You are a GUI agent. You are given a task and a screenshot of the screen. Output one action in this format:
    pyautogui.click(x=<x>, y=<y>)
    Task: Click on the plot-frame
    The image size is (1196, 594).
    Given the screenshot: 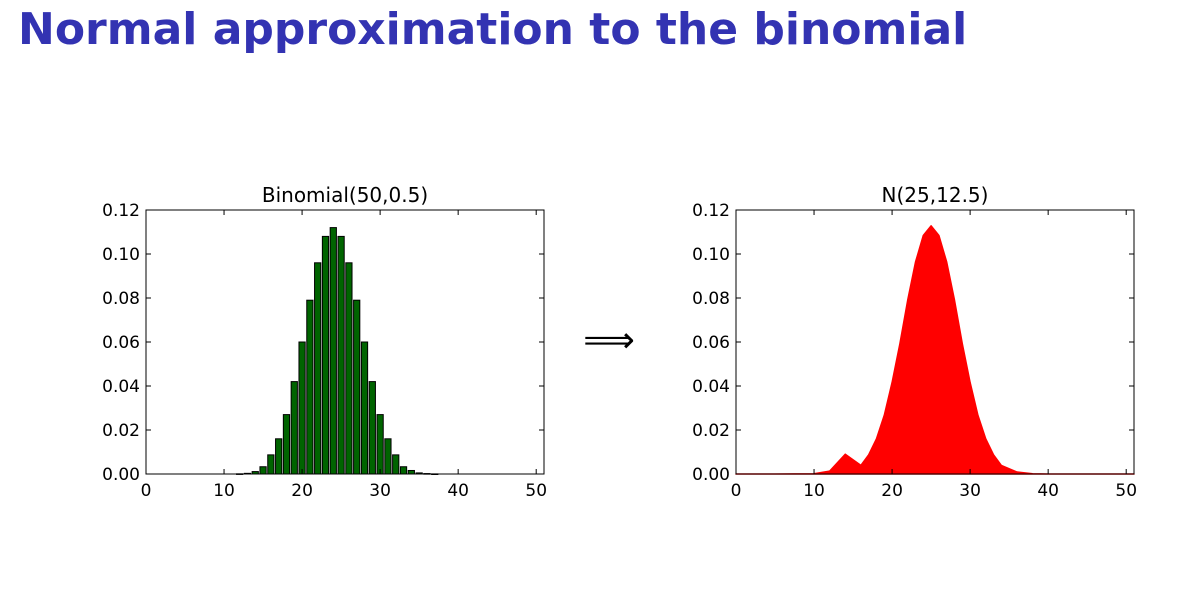 What is the action you would take?
    pyautogui.click(x=345, y=342)
    